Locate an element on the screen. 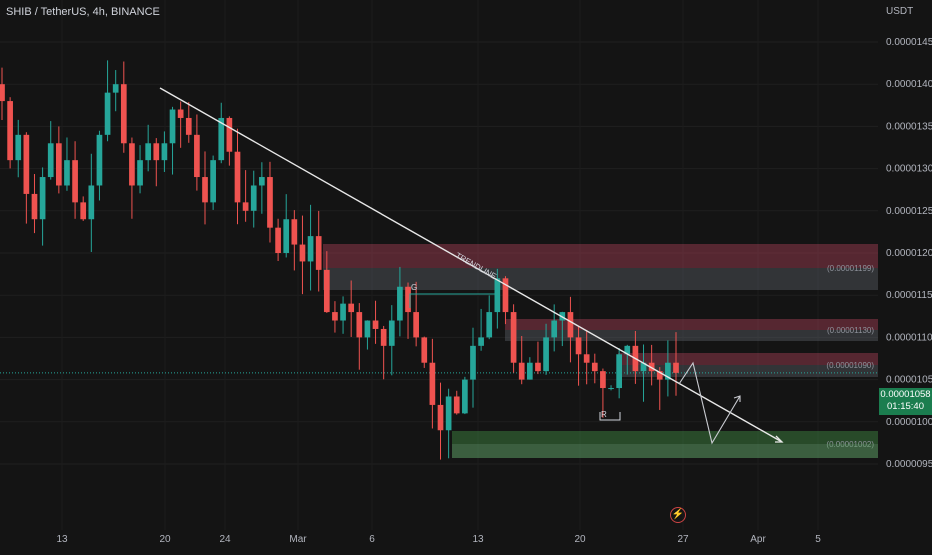  current-price-tag: 0.00001058 01:15:40 is located at coordinates (905, 401).